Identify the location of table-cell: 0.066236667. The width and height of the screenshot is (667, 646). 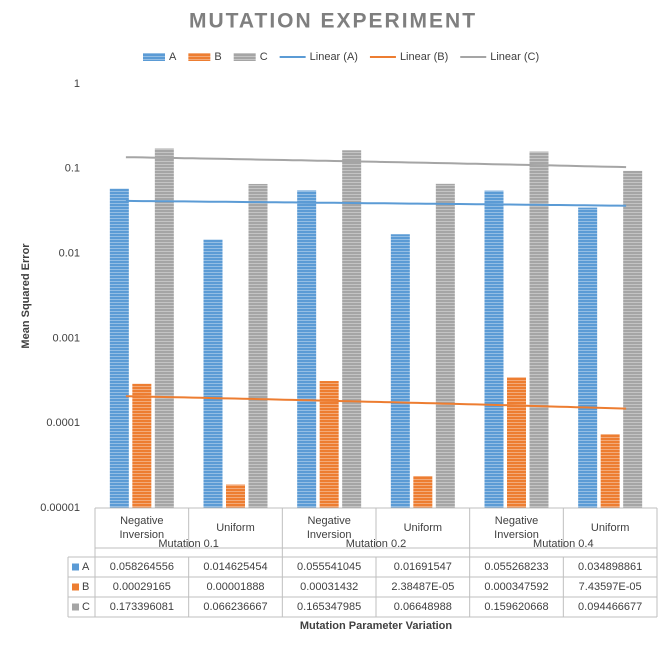
(235, 607).